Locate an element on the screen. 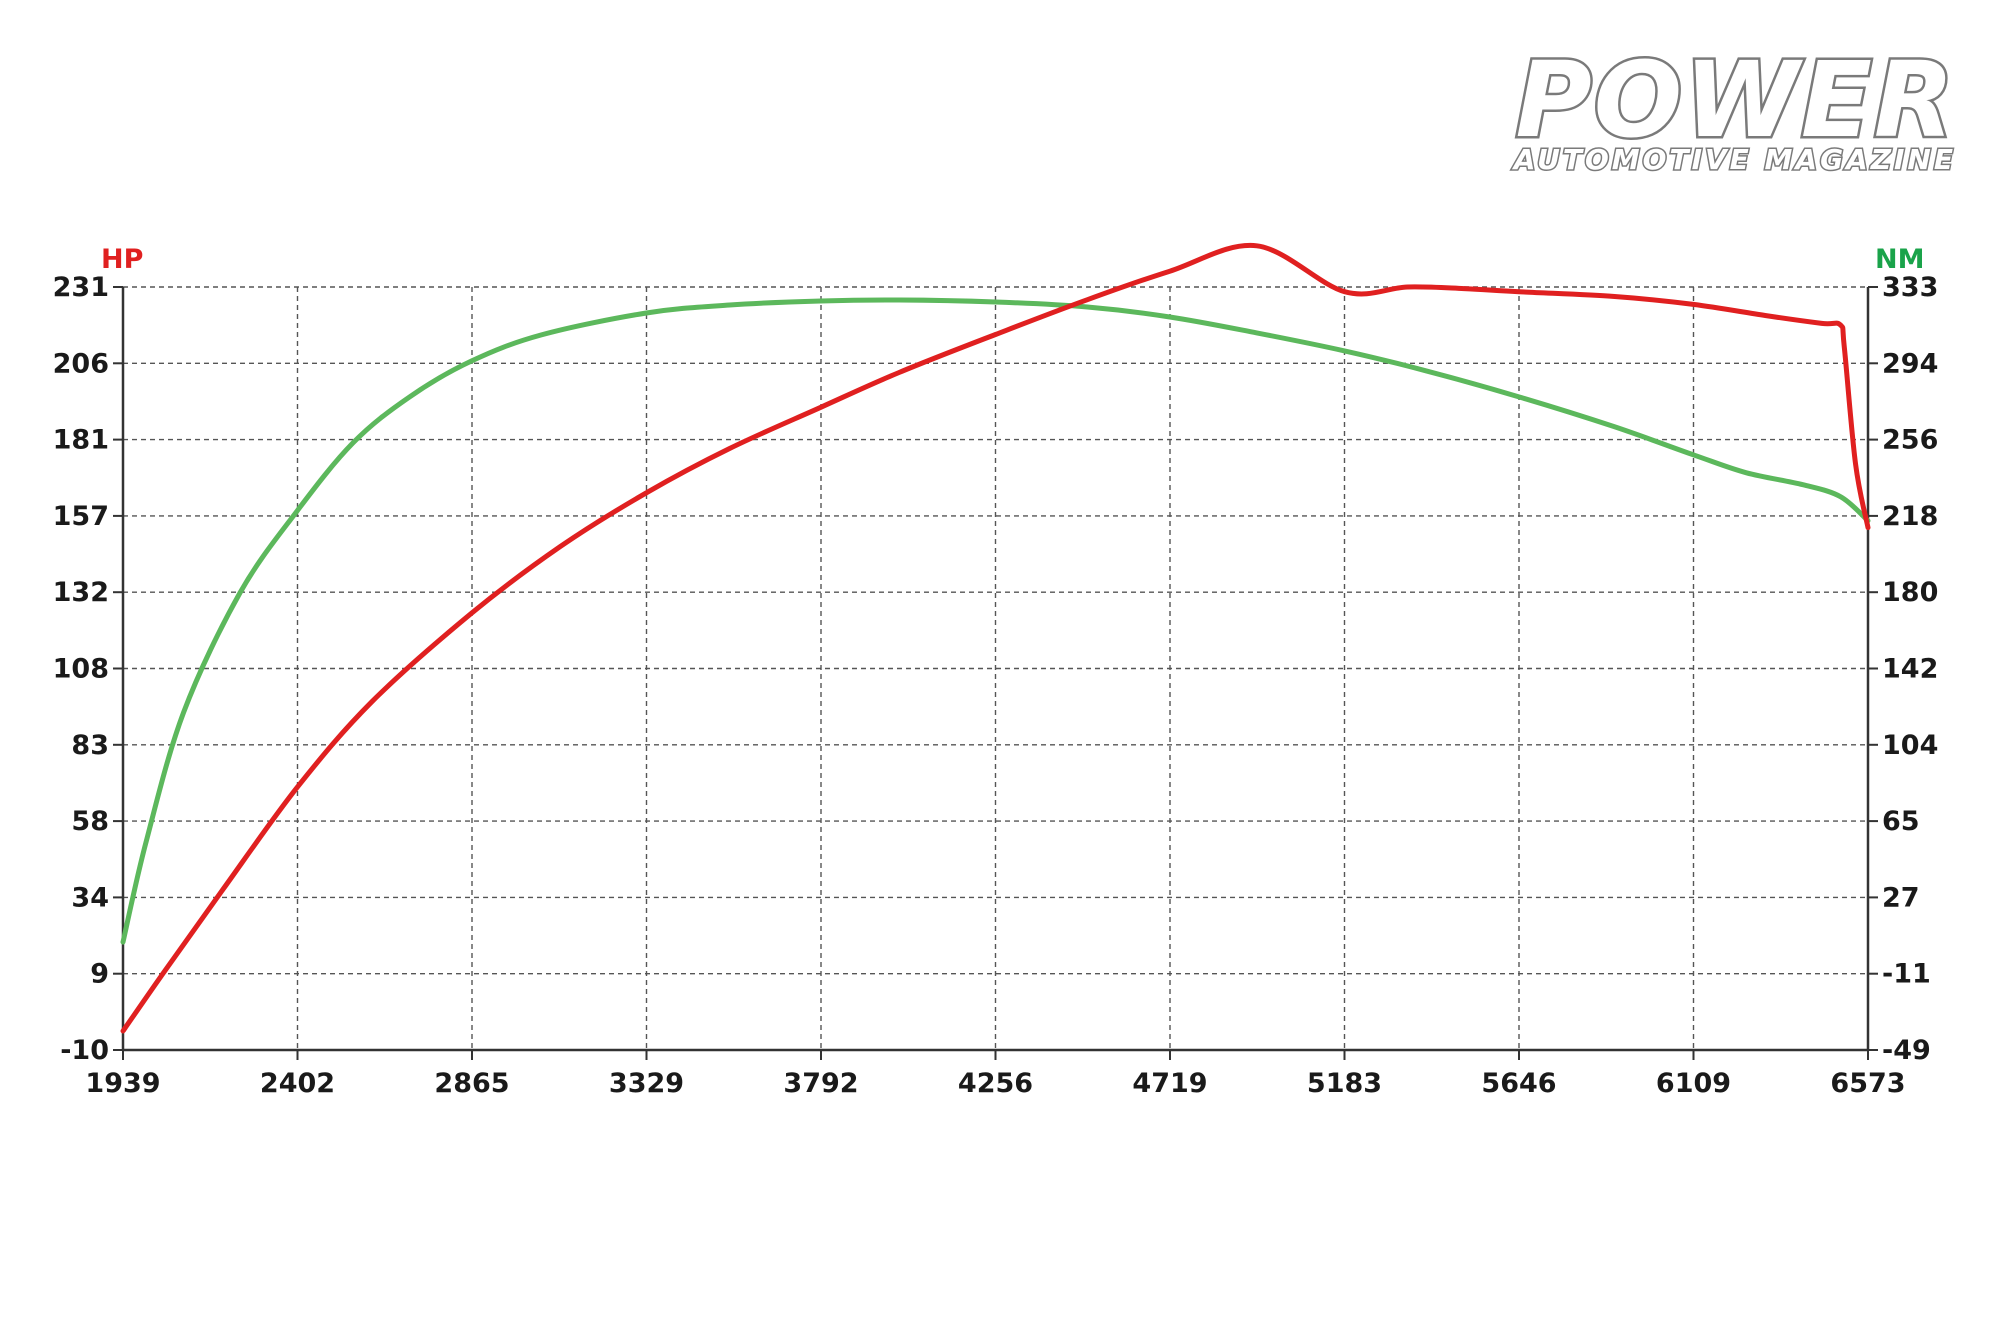  right-tick-label: 104 is located at coordinates (1910, 745).